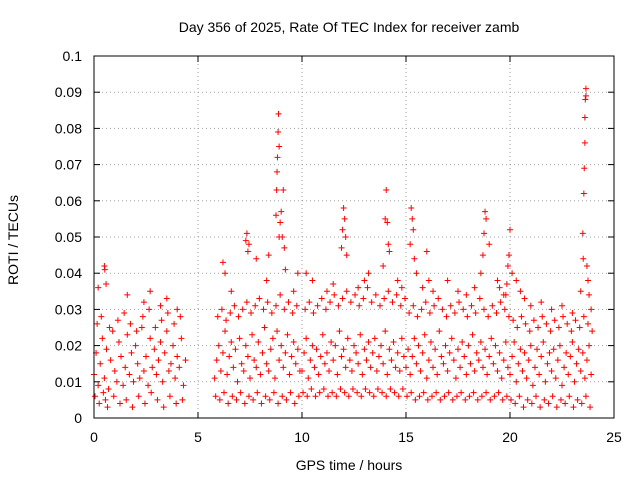  I want to click on x-tick-label: 5, so click(198, 437).